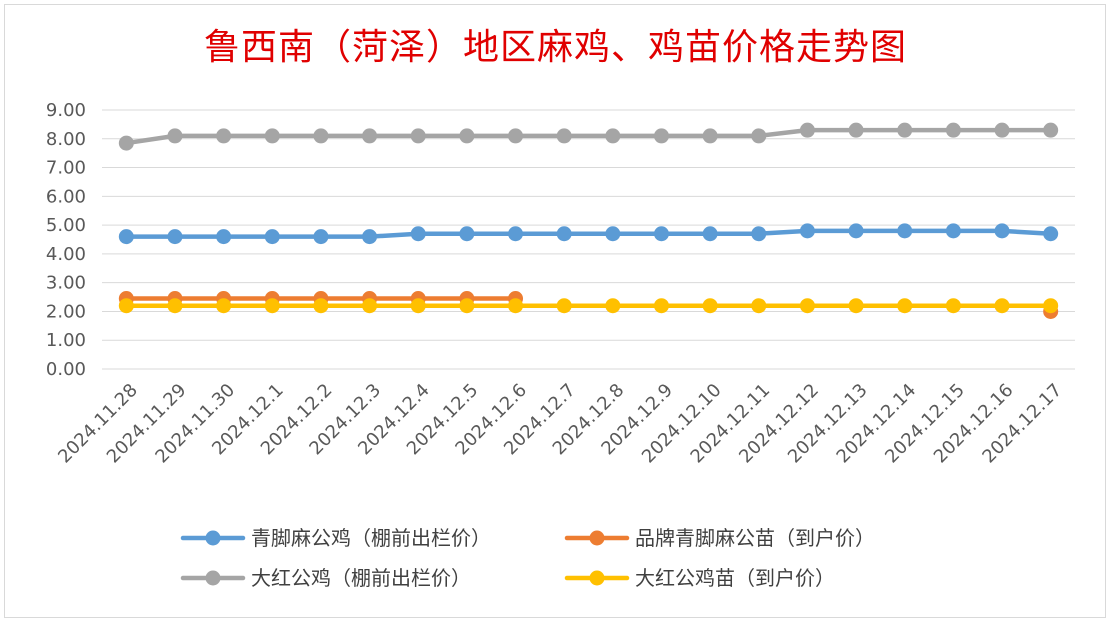  Describe the element at coordinates (66, 196) in the screenshot. I see `y-tick-label: 6.00` at that location.